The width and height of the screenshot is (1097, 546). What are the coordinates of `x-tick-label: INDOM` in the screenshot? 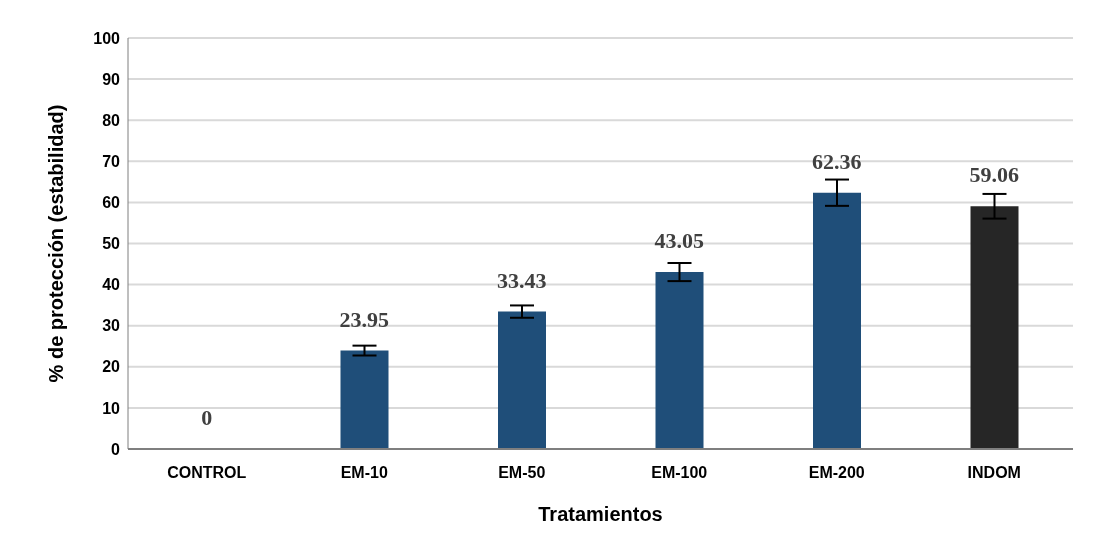 It's located at (994, 473).